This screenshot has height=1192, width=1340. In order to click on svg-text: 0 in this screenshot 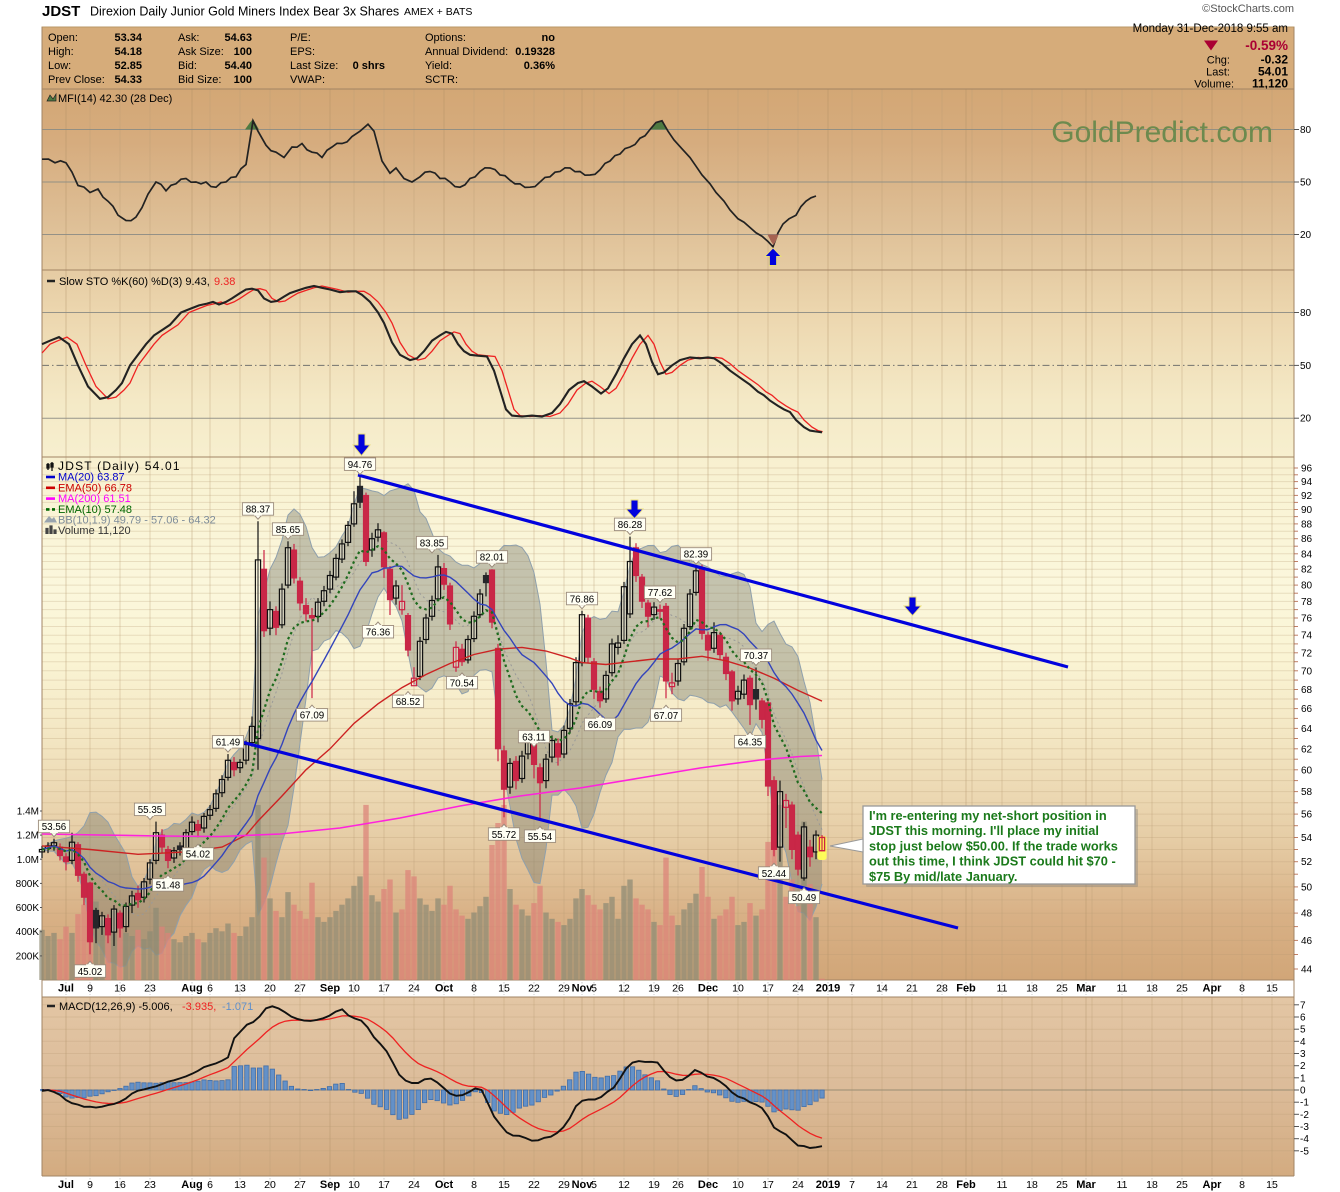, I will do `click(1303, 1091)`.